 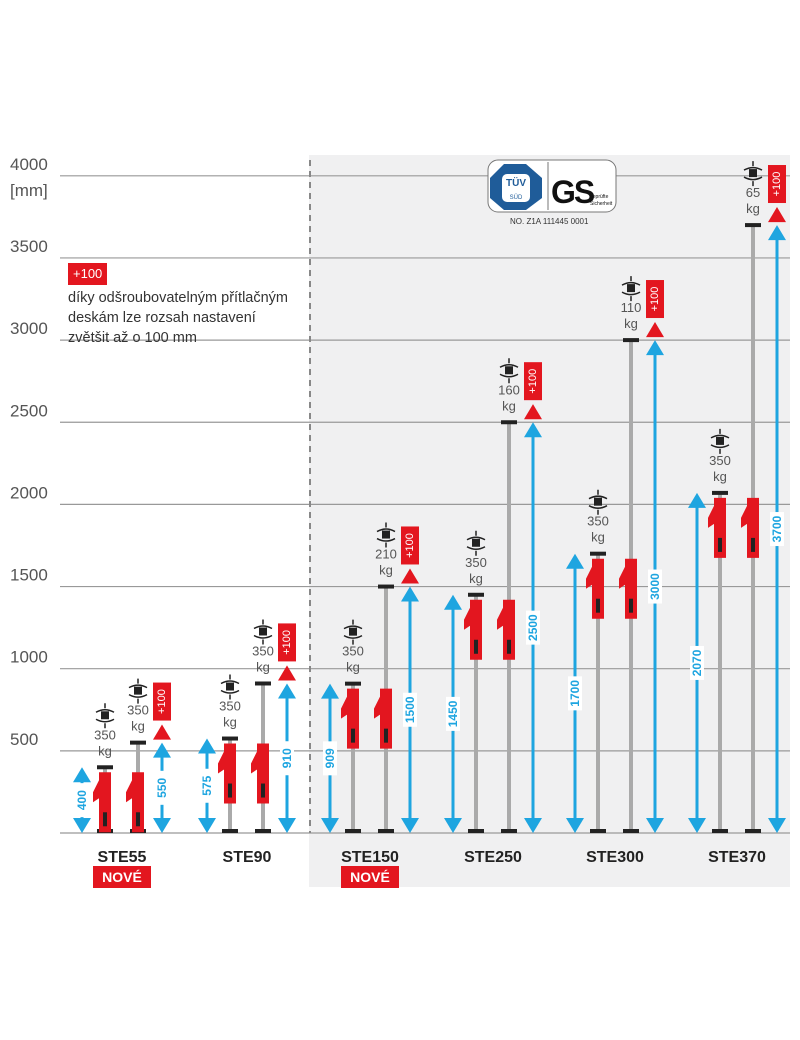 I want to click on certification-number: NO. Z1A 111445 0001, so click(x=549, y=221).